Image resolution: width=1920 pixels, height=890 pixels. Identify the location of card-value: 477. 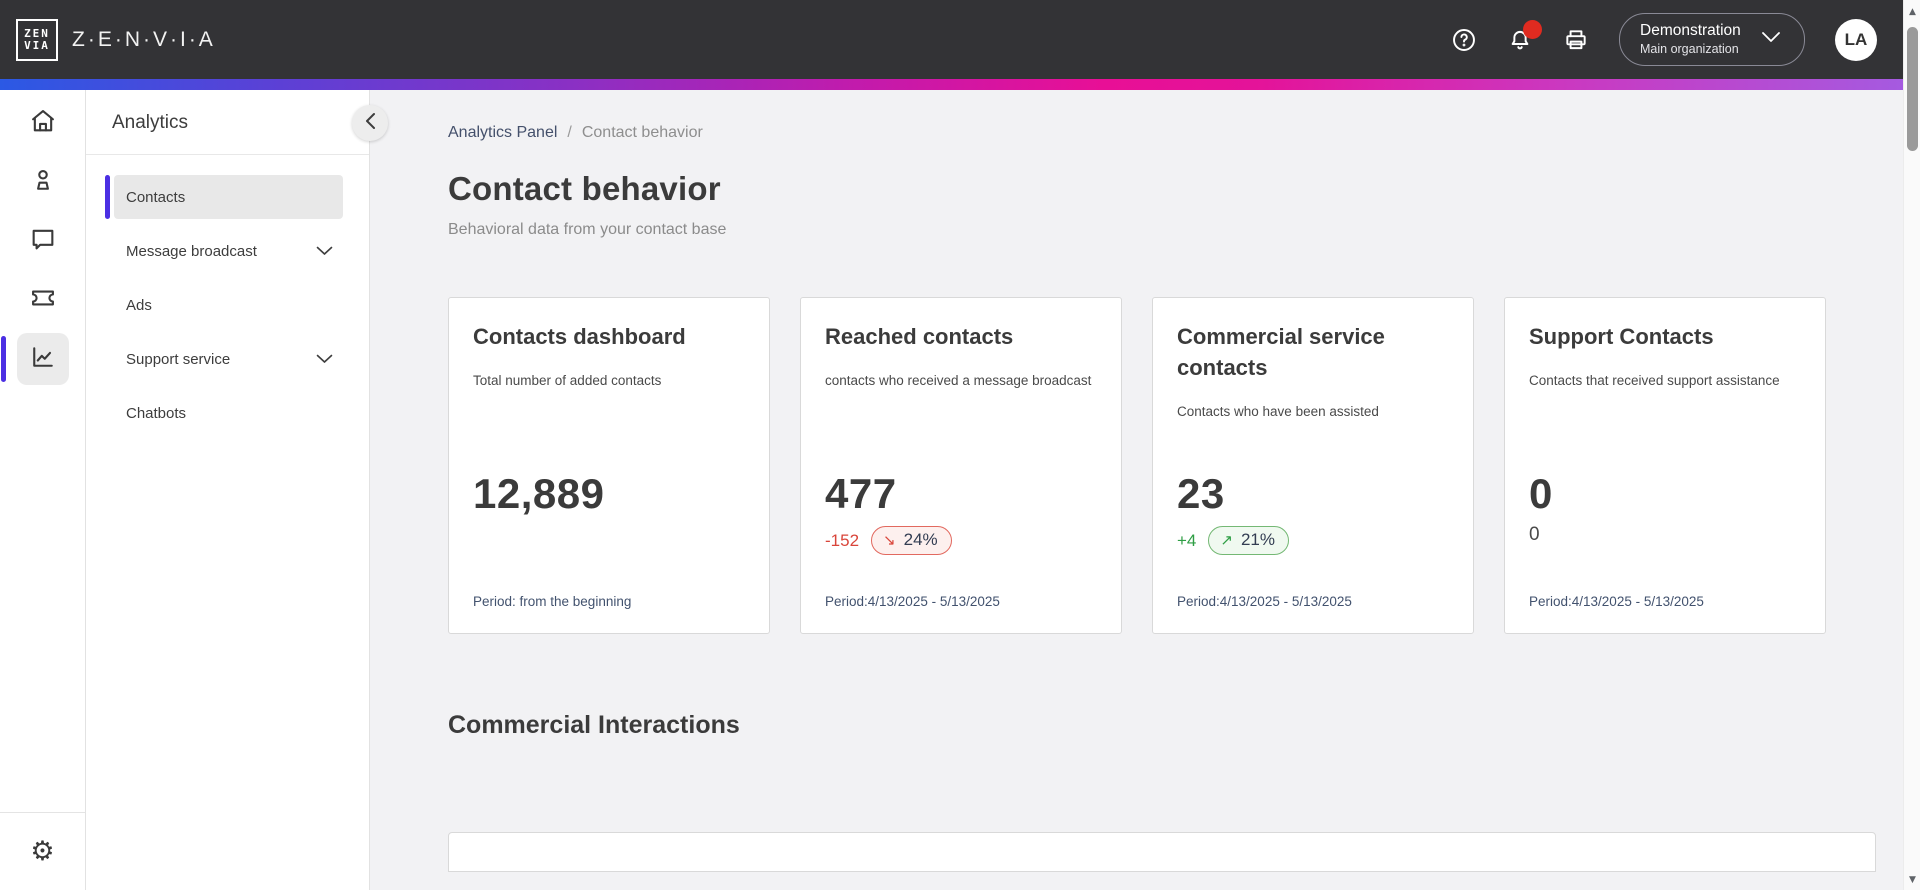
(861, 493).